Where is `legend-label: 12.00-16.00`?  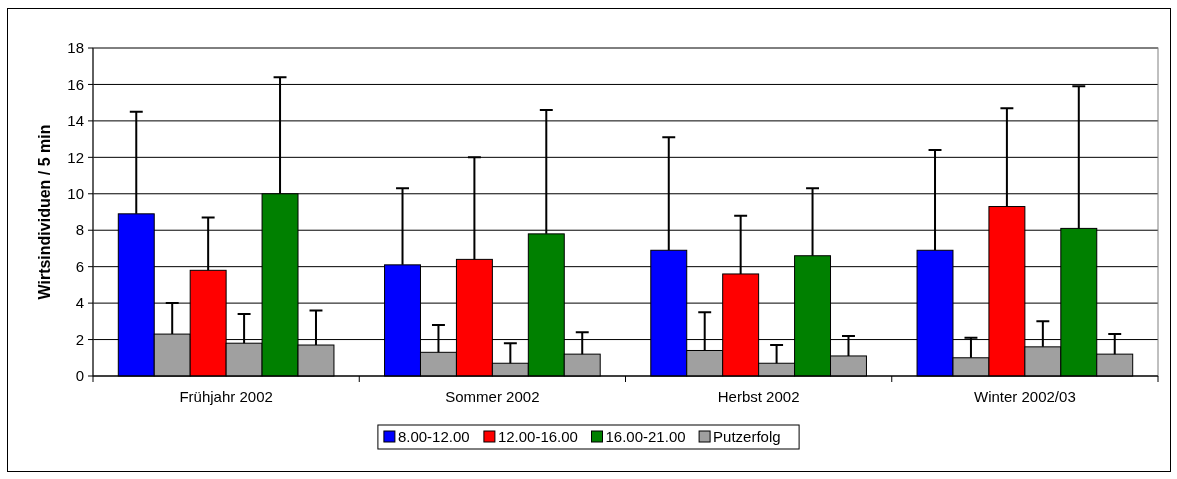
legend-label: 12.00-16.00 is located at coordinates (537, 436).